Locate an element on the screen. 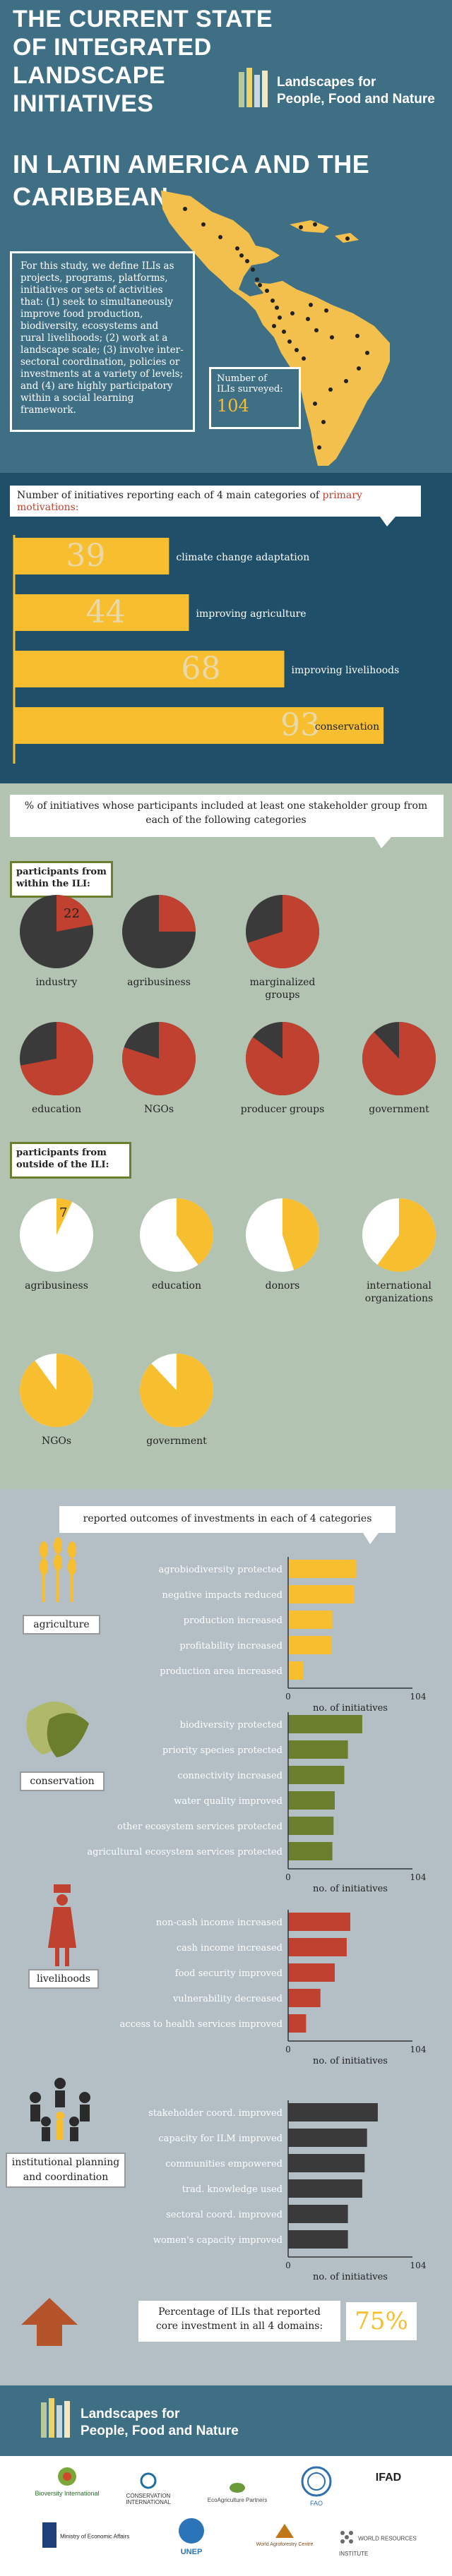 The width and height of the screenshot is (452, 2576). outcome-label-2-1: cash income increased is located at coordinates (229, 1948).